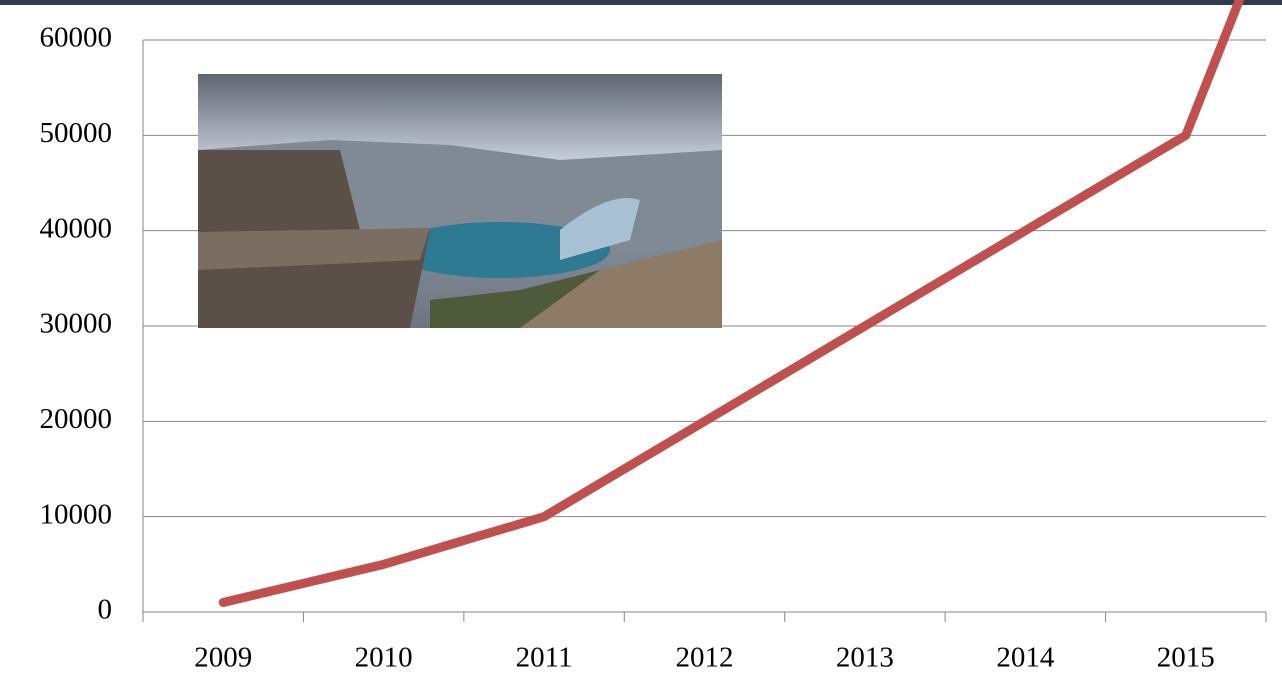  What do you see at coordinates (76, 228) in the screenshot?
I see `y-tick-label: 40000` at bounding box center [76, 228].